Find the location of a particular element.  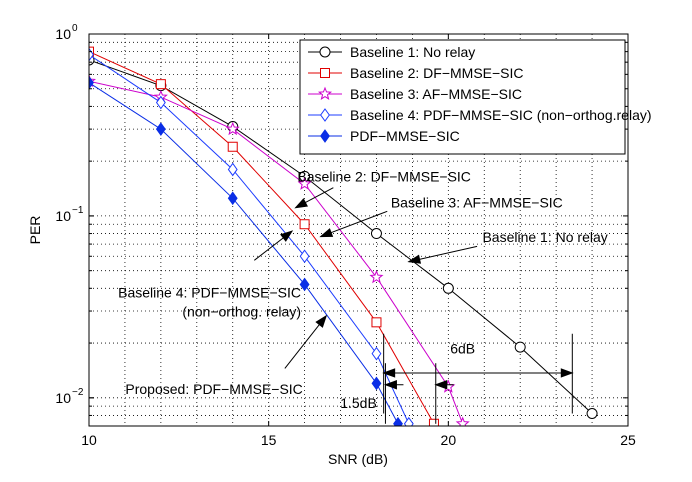

y-tick-label-exponent: 0 is located at coordinates (75, 28).